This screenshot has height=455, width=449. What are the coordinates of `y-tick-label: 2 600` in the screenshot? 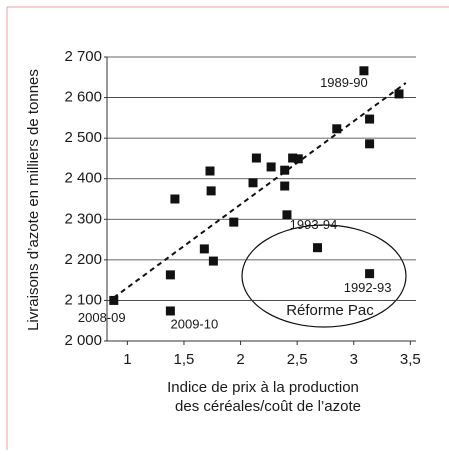 It's located at (83, 97).